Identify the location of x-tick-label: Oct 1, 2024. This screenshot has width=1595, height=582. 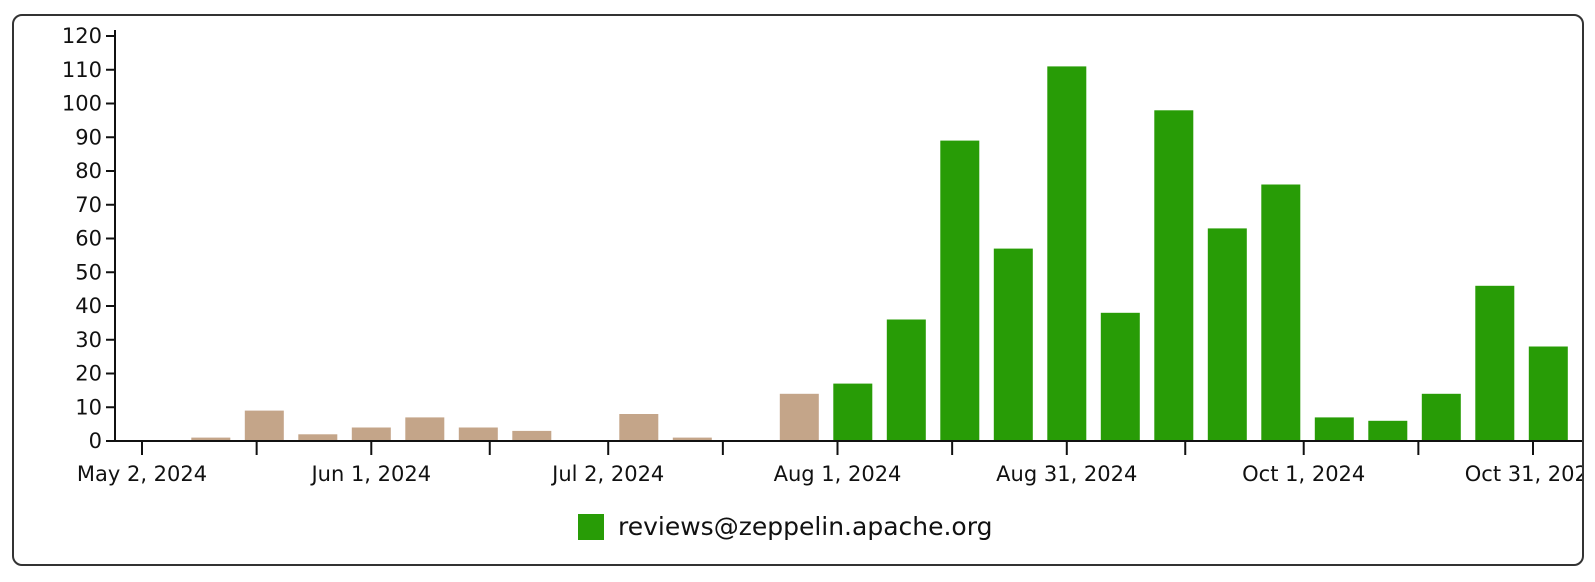
(1303, 474).